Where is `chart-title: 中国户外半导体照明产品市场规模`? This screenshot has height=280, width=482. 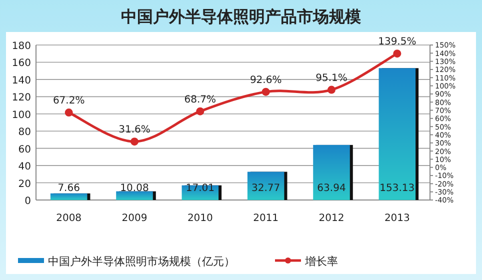
chart-title: 中国户外半导体照明产品市场规模 is located at coordinates (241, 16).